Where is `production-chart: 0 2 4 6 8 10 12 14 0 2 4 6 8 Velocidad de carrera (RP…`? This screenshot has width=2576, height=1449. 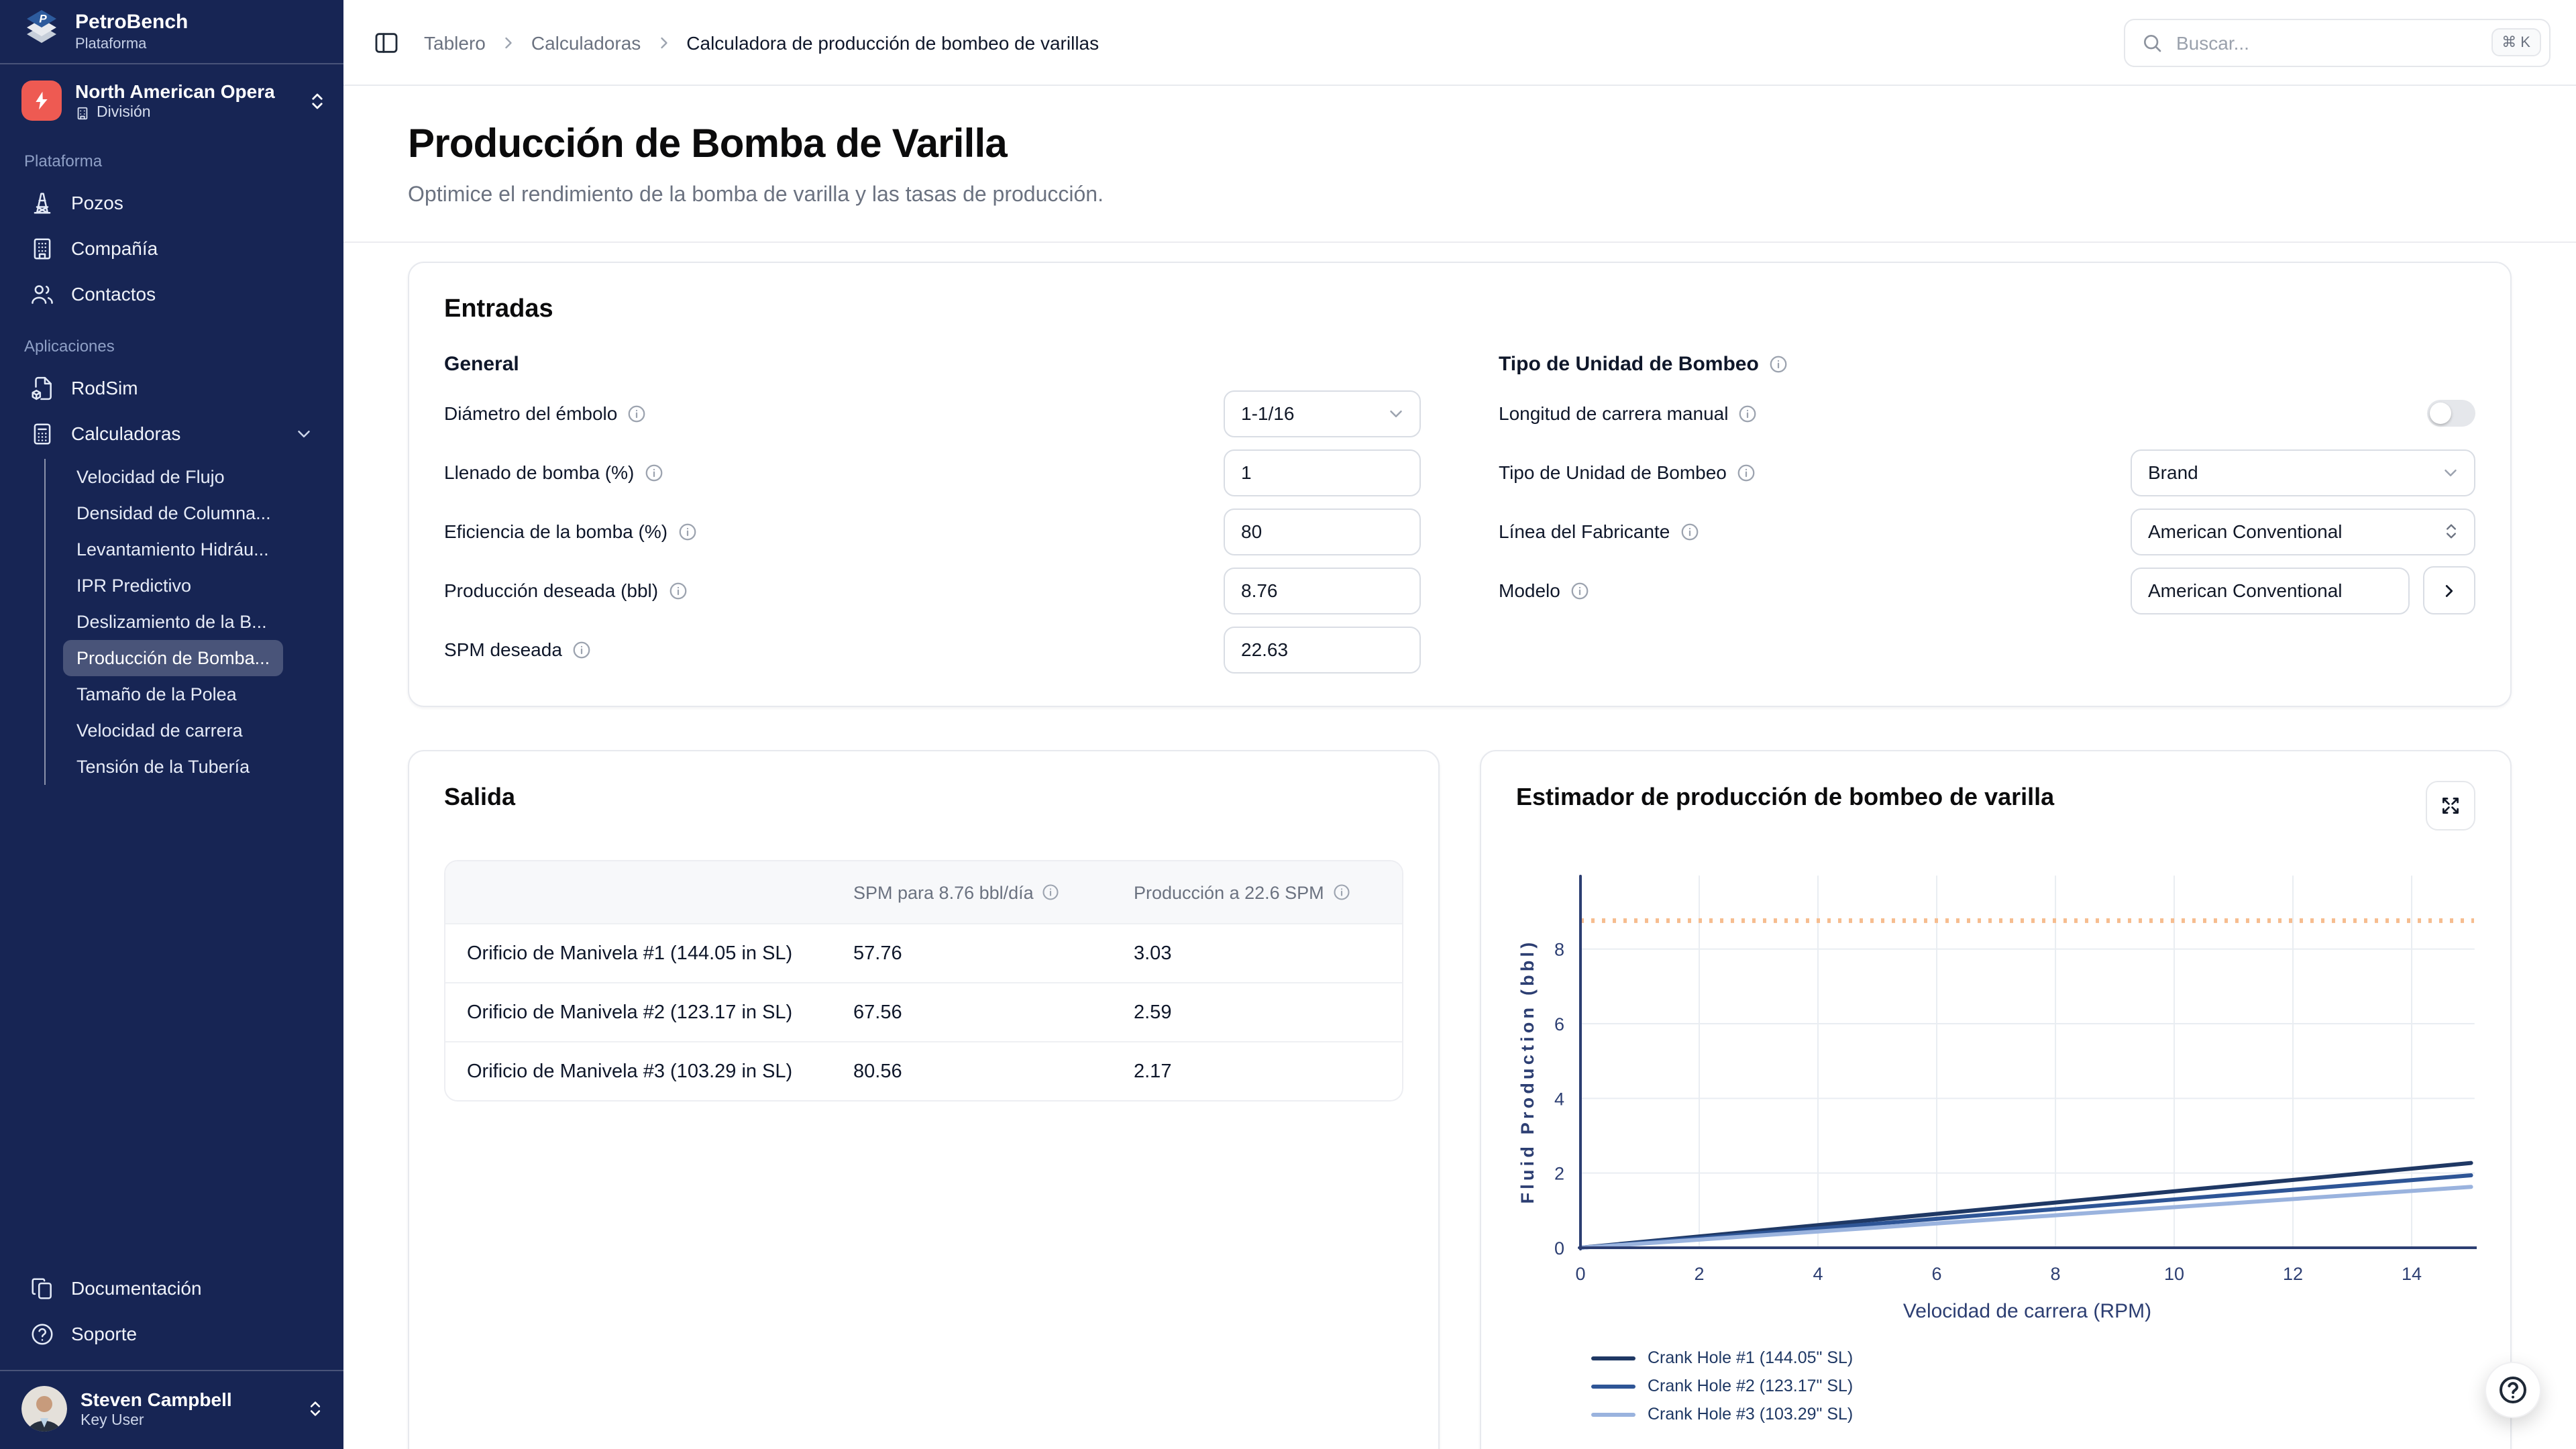
production-chart: 0 2 4 6 8 10 12 14 0 2 4 6 8 Velocidad de carrera (RP… is located at coordinates (1997, 1098).